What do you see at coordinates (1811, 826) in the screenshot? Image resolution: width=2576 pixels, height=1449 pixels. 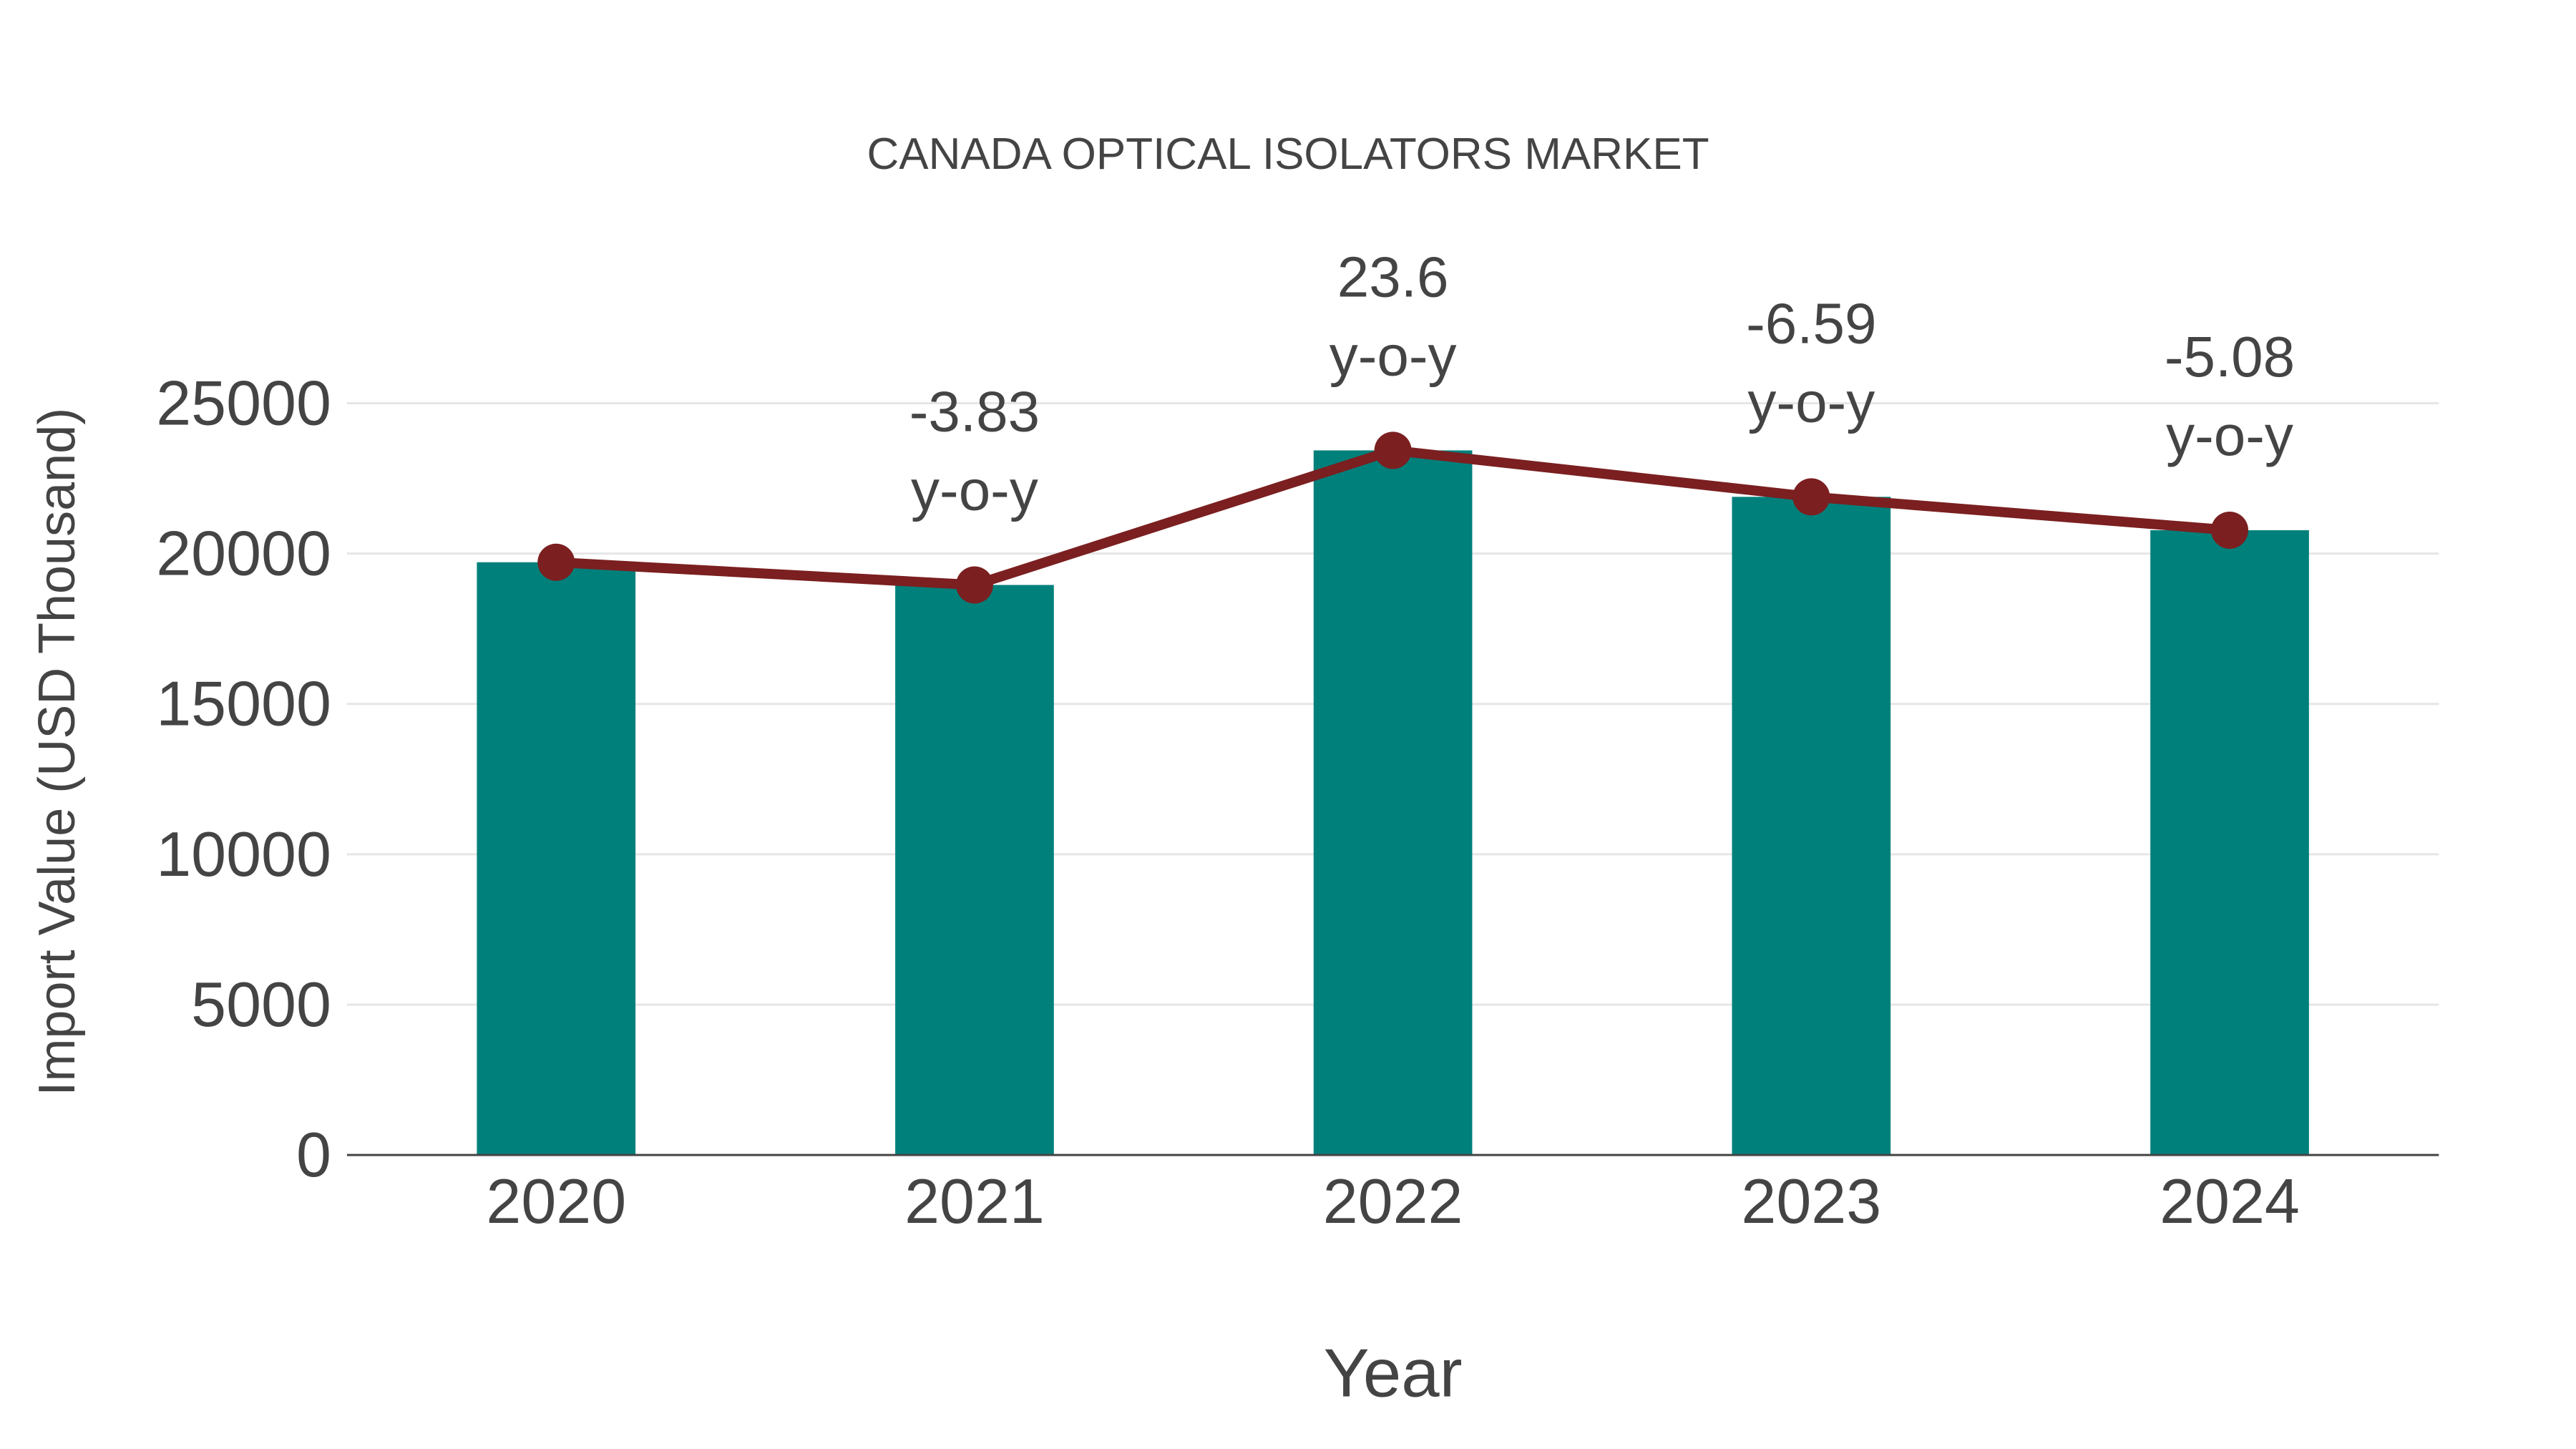 I see `bar-2023` at bounding box center [1811, 826].